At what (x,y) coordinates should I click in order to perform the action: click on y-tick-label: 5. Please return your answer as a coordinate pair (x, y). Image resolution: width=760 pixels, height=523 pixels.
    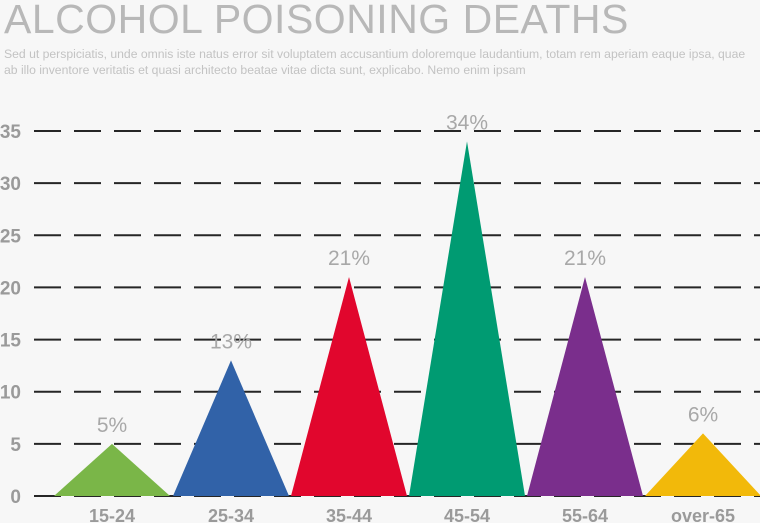
    Looking at the image, I should click on (15, 445).